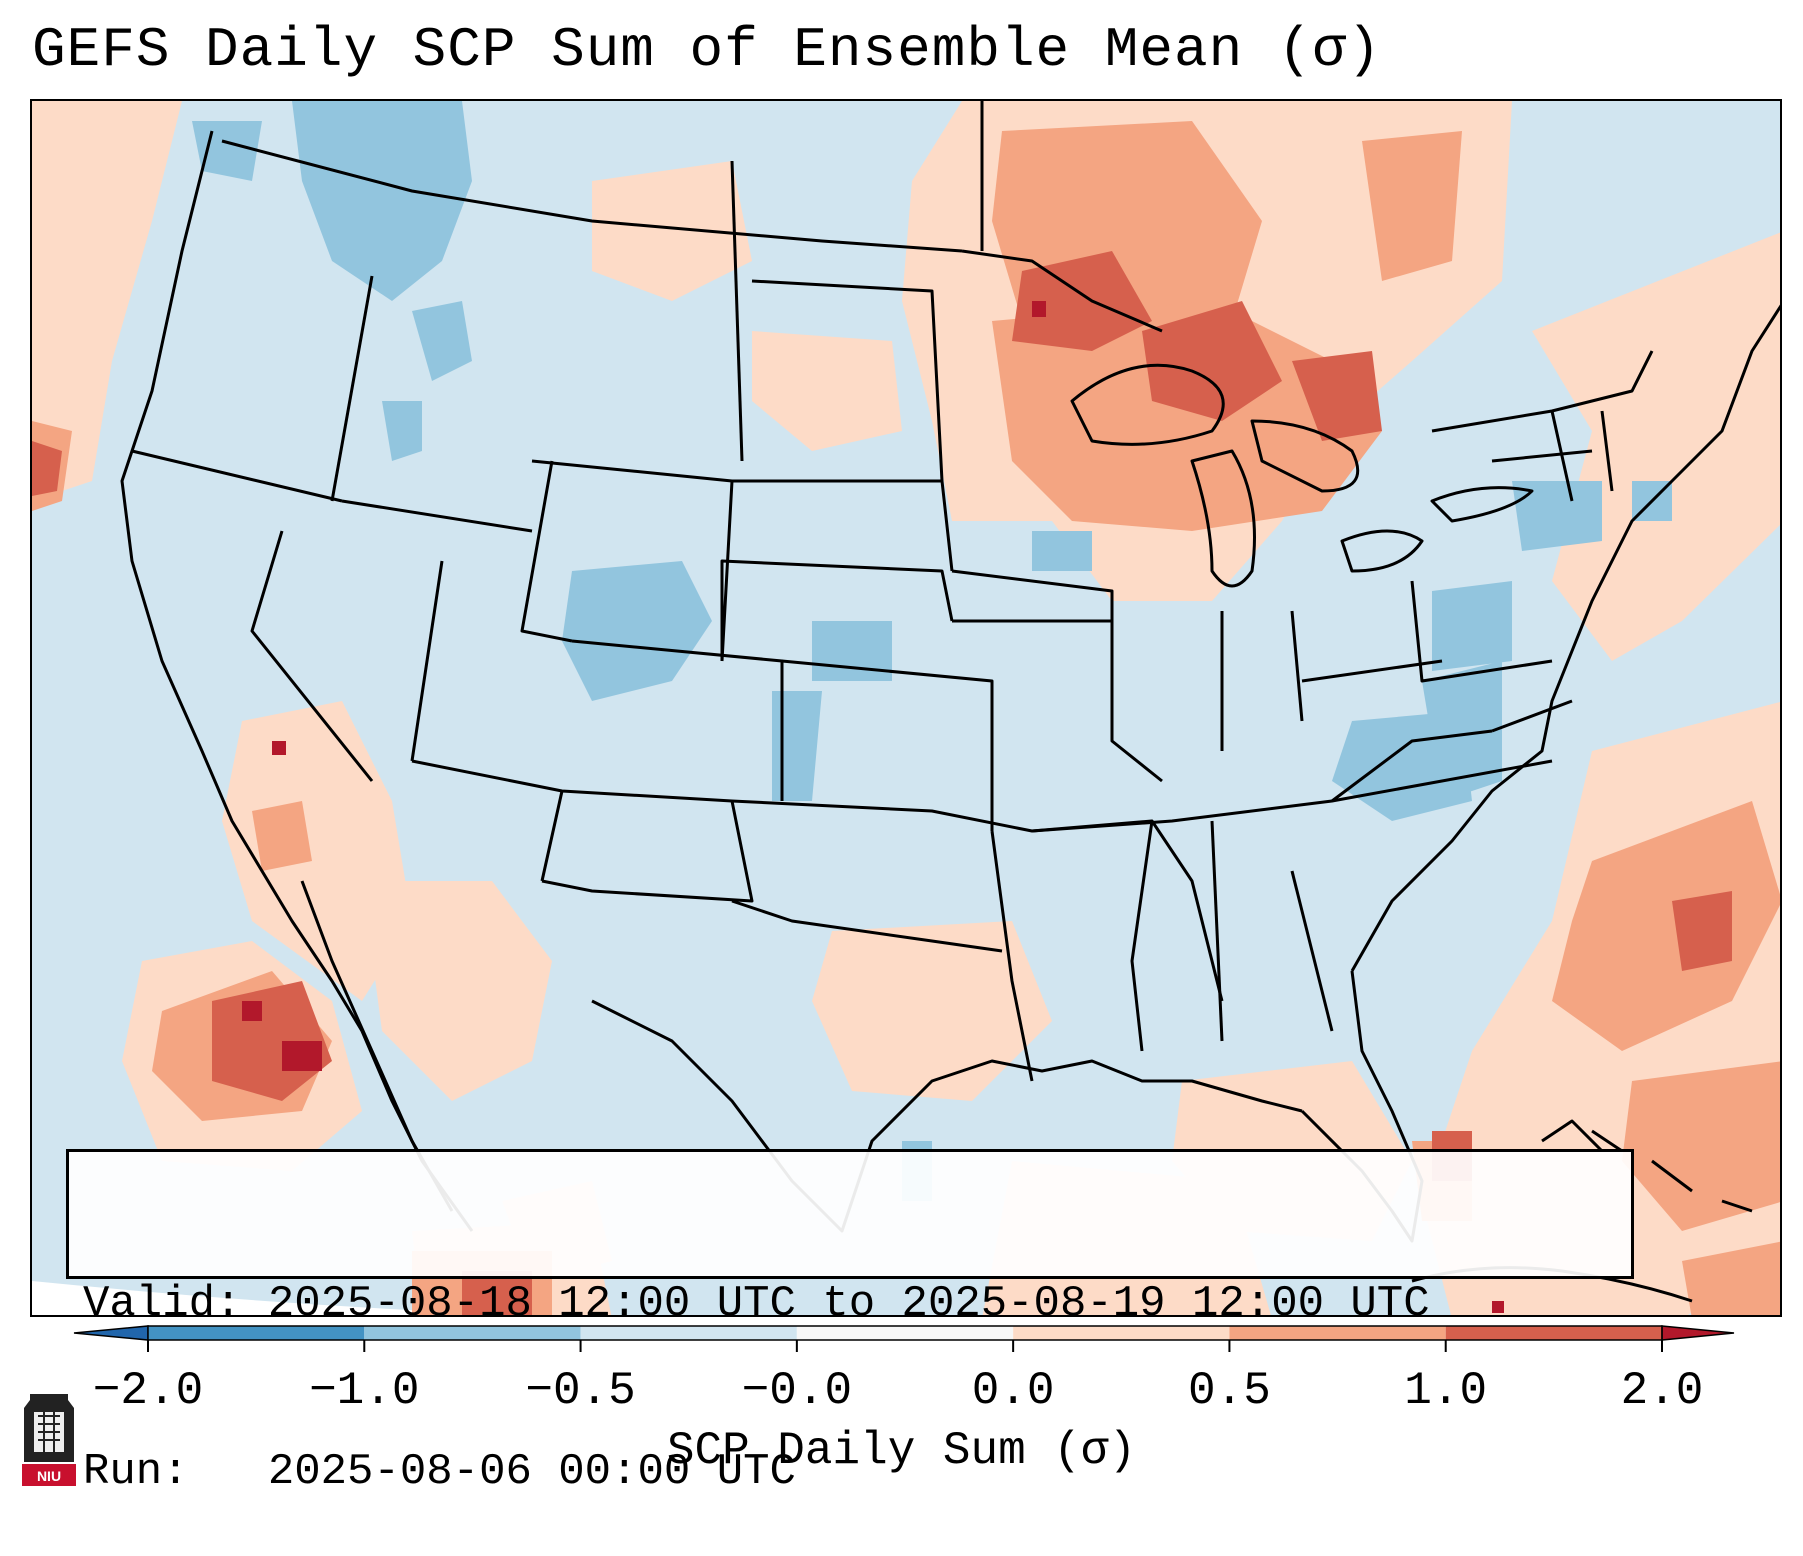  What do you see at coordinates (364, 1391) in the screenshot?
I see `colorbar-tick-label: −1.0` at bounding box center [364, 1391].